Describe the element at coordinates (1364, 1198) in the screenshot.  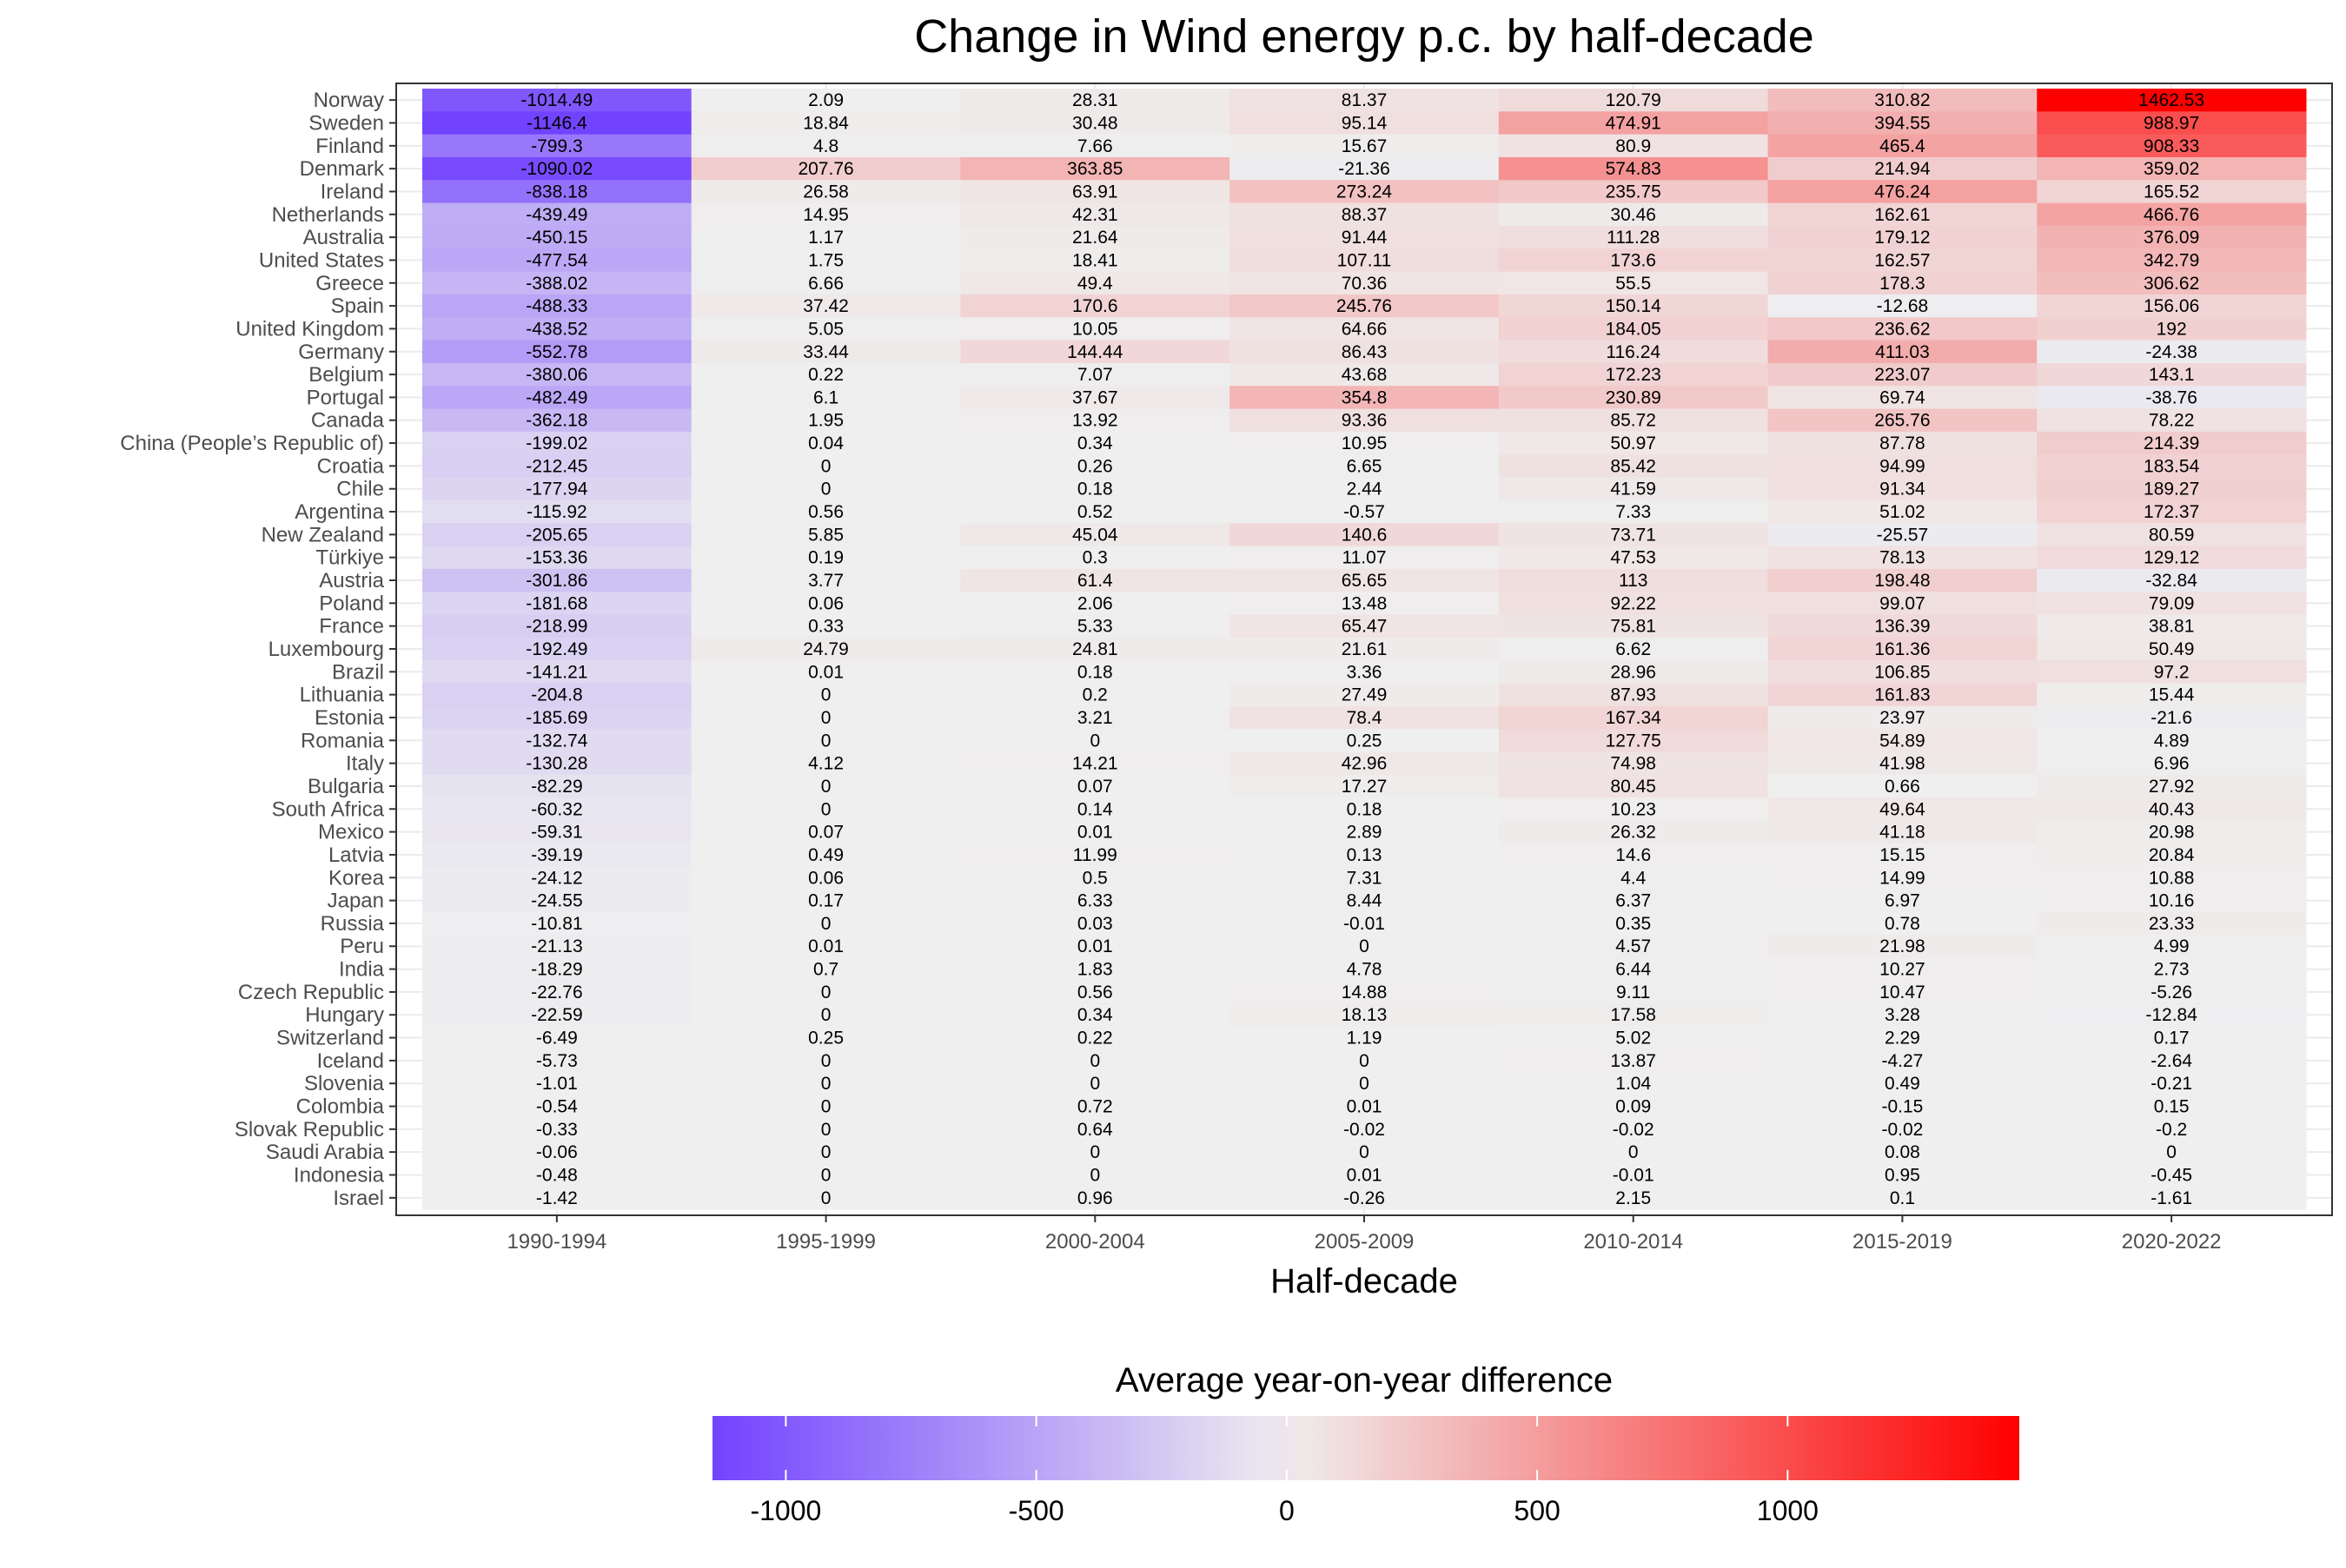
I see `cell-value-label: -0.26` at that location.